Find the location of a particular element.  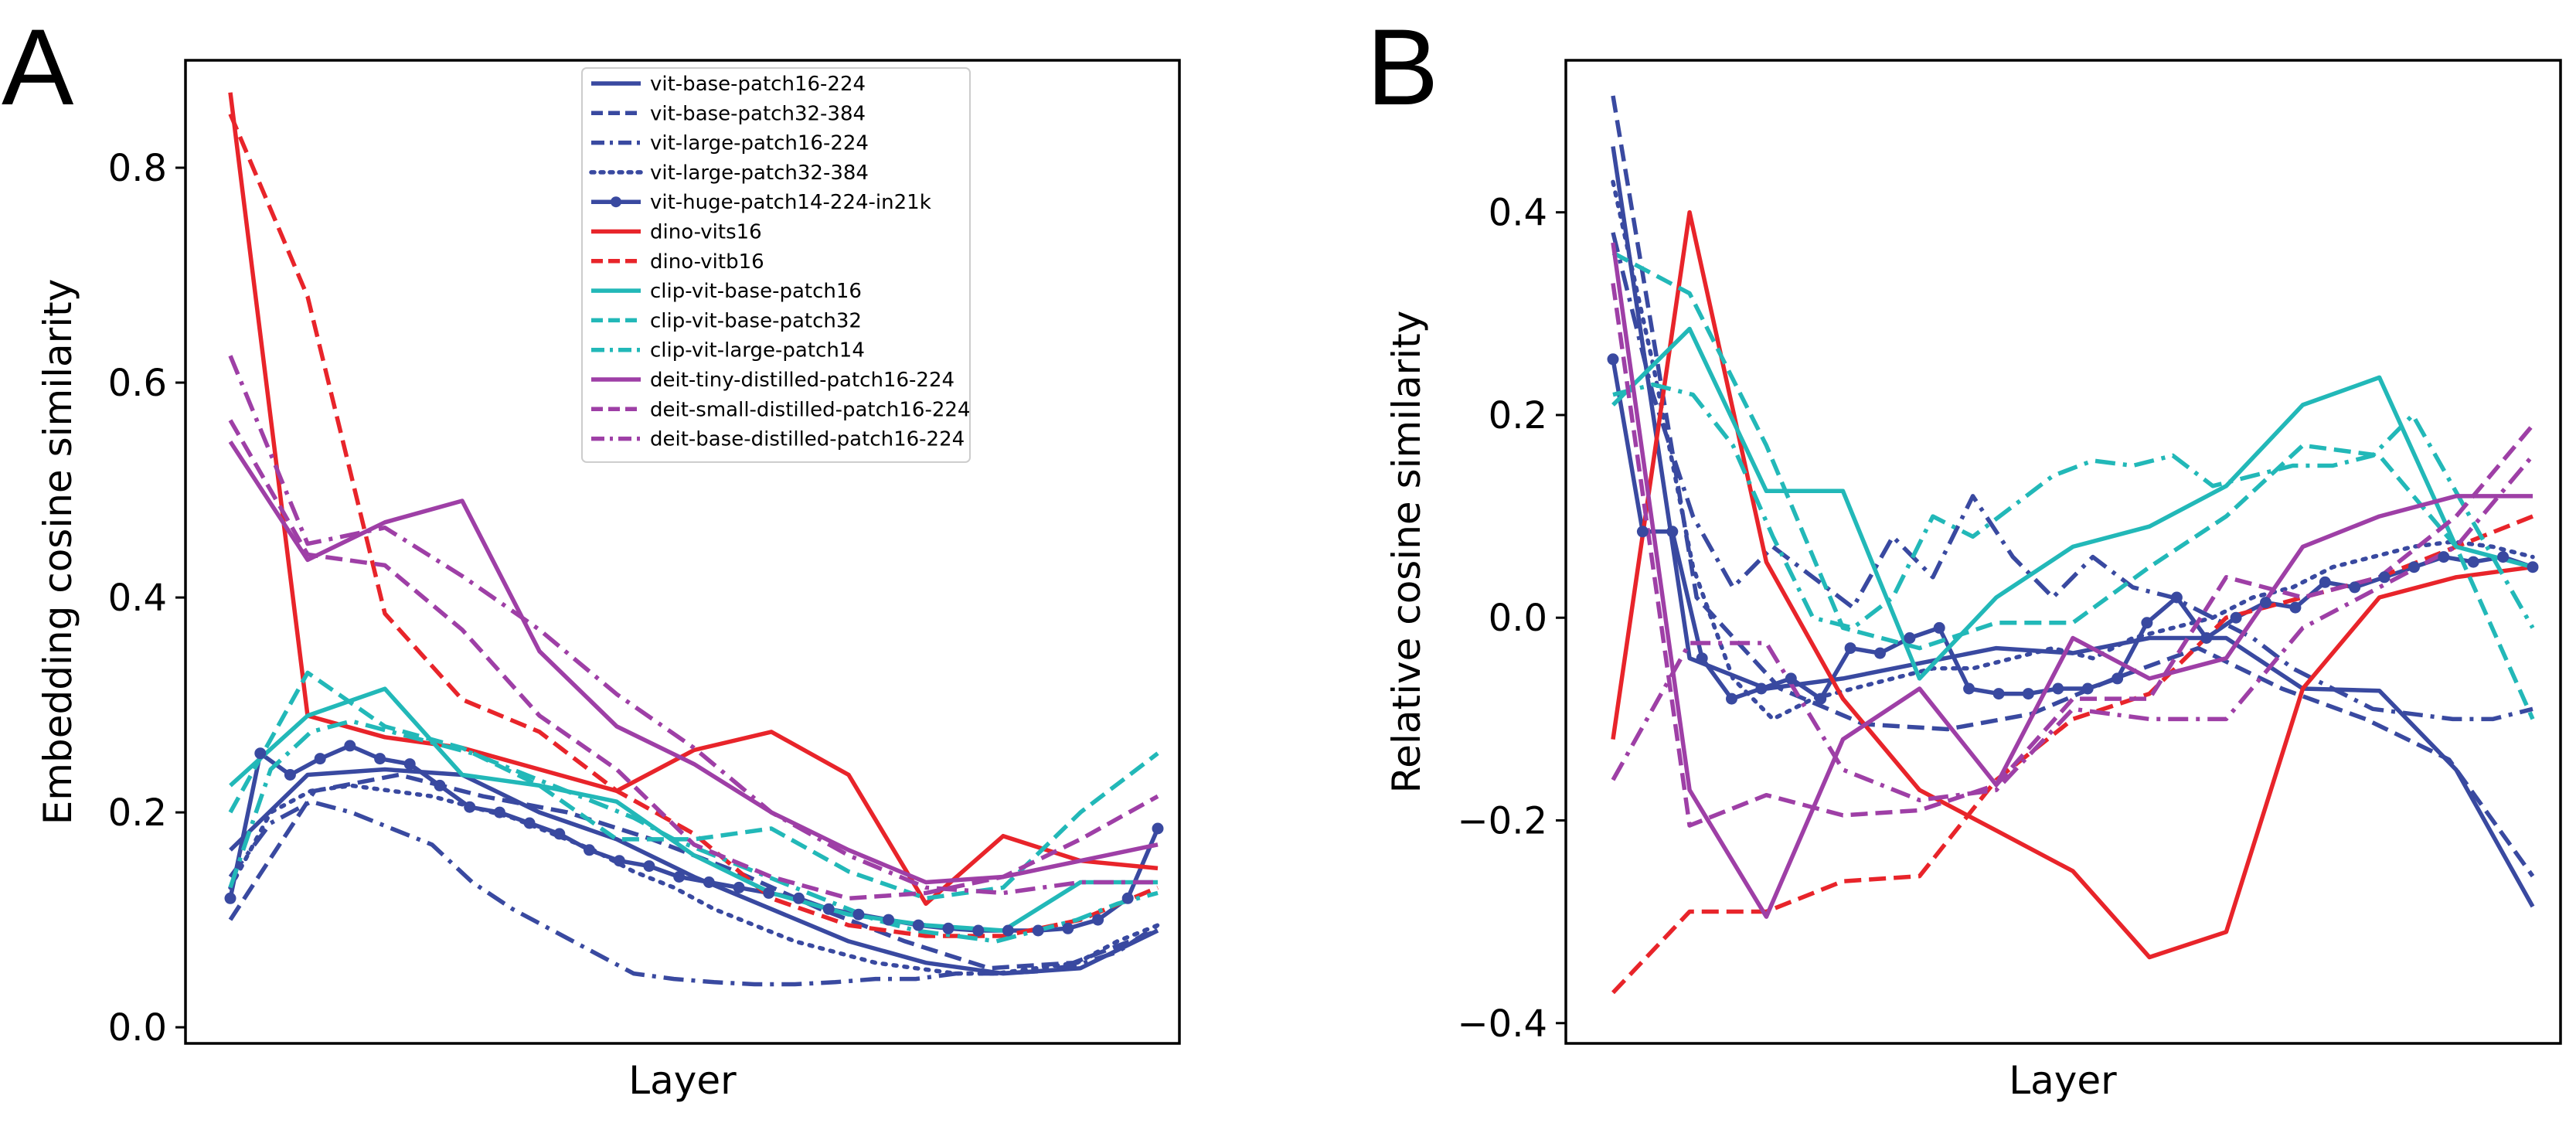

legend-label-deit-tiny-distilled-patch16-224: deit-tiny-distilled-patch16-224 is located at coordinates (802, 380).